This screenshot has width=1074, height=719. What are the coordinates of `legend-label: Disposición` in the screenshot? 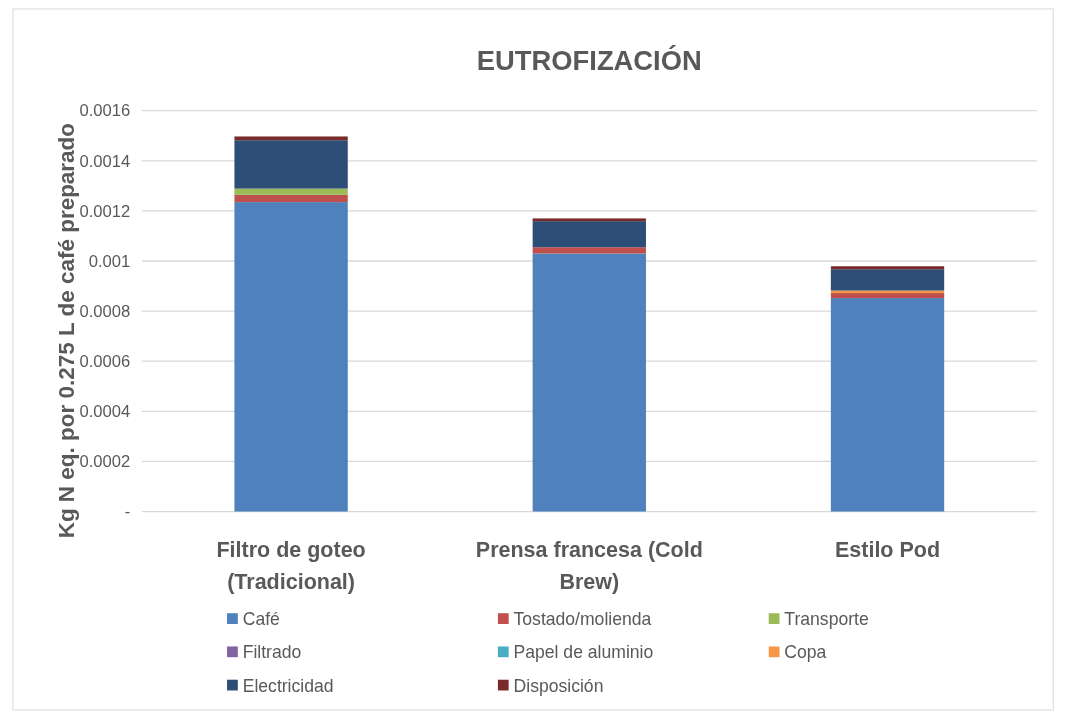 It's located at (558, 685).